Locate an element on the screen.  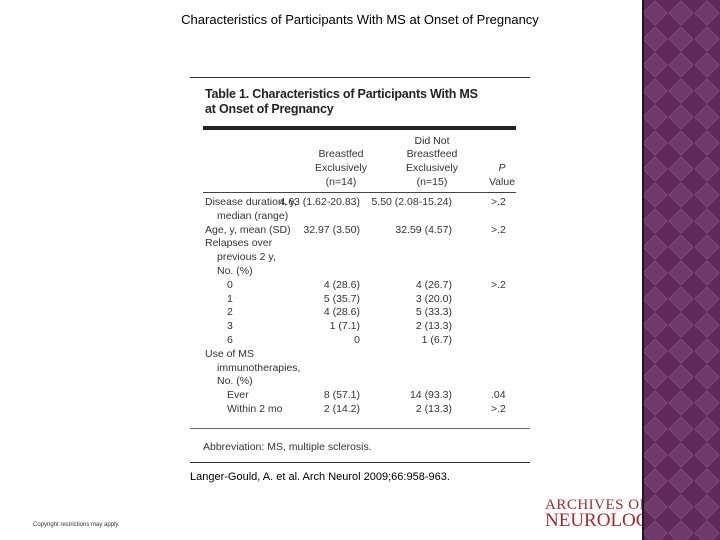
logo-text: ARCHIVES OF is located at coordinates (597, 505).